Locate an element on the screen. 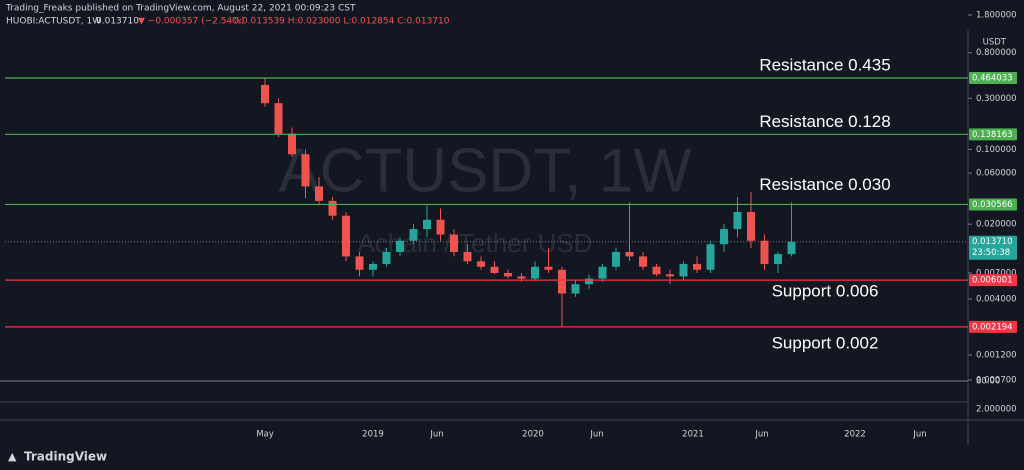  brand-logo: ▲ is located at coordinates (12, 456).